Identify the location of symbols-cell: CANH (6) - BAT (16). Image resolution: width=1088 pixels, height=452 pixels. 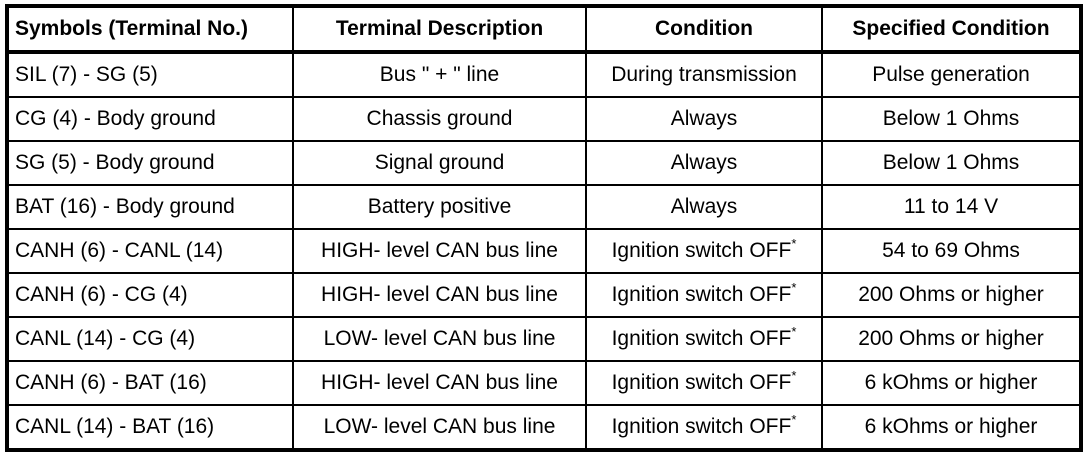
(150, 383).